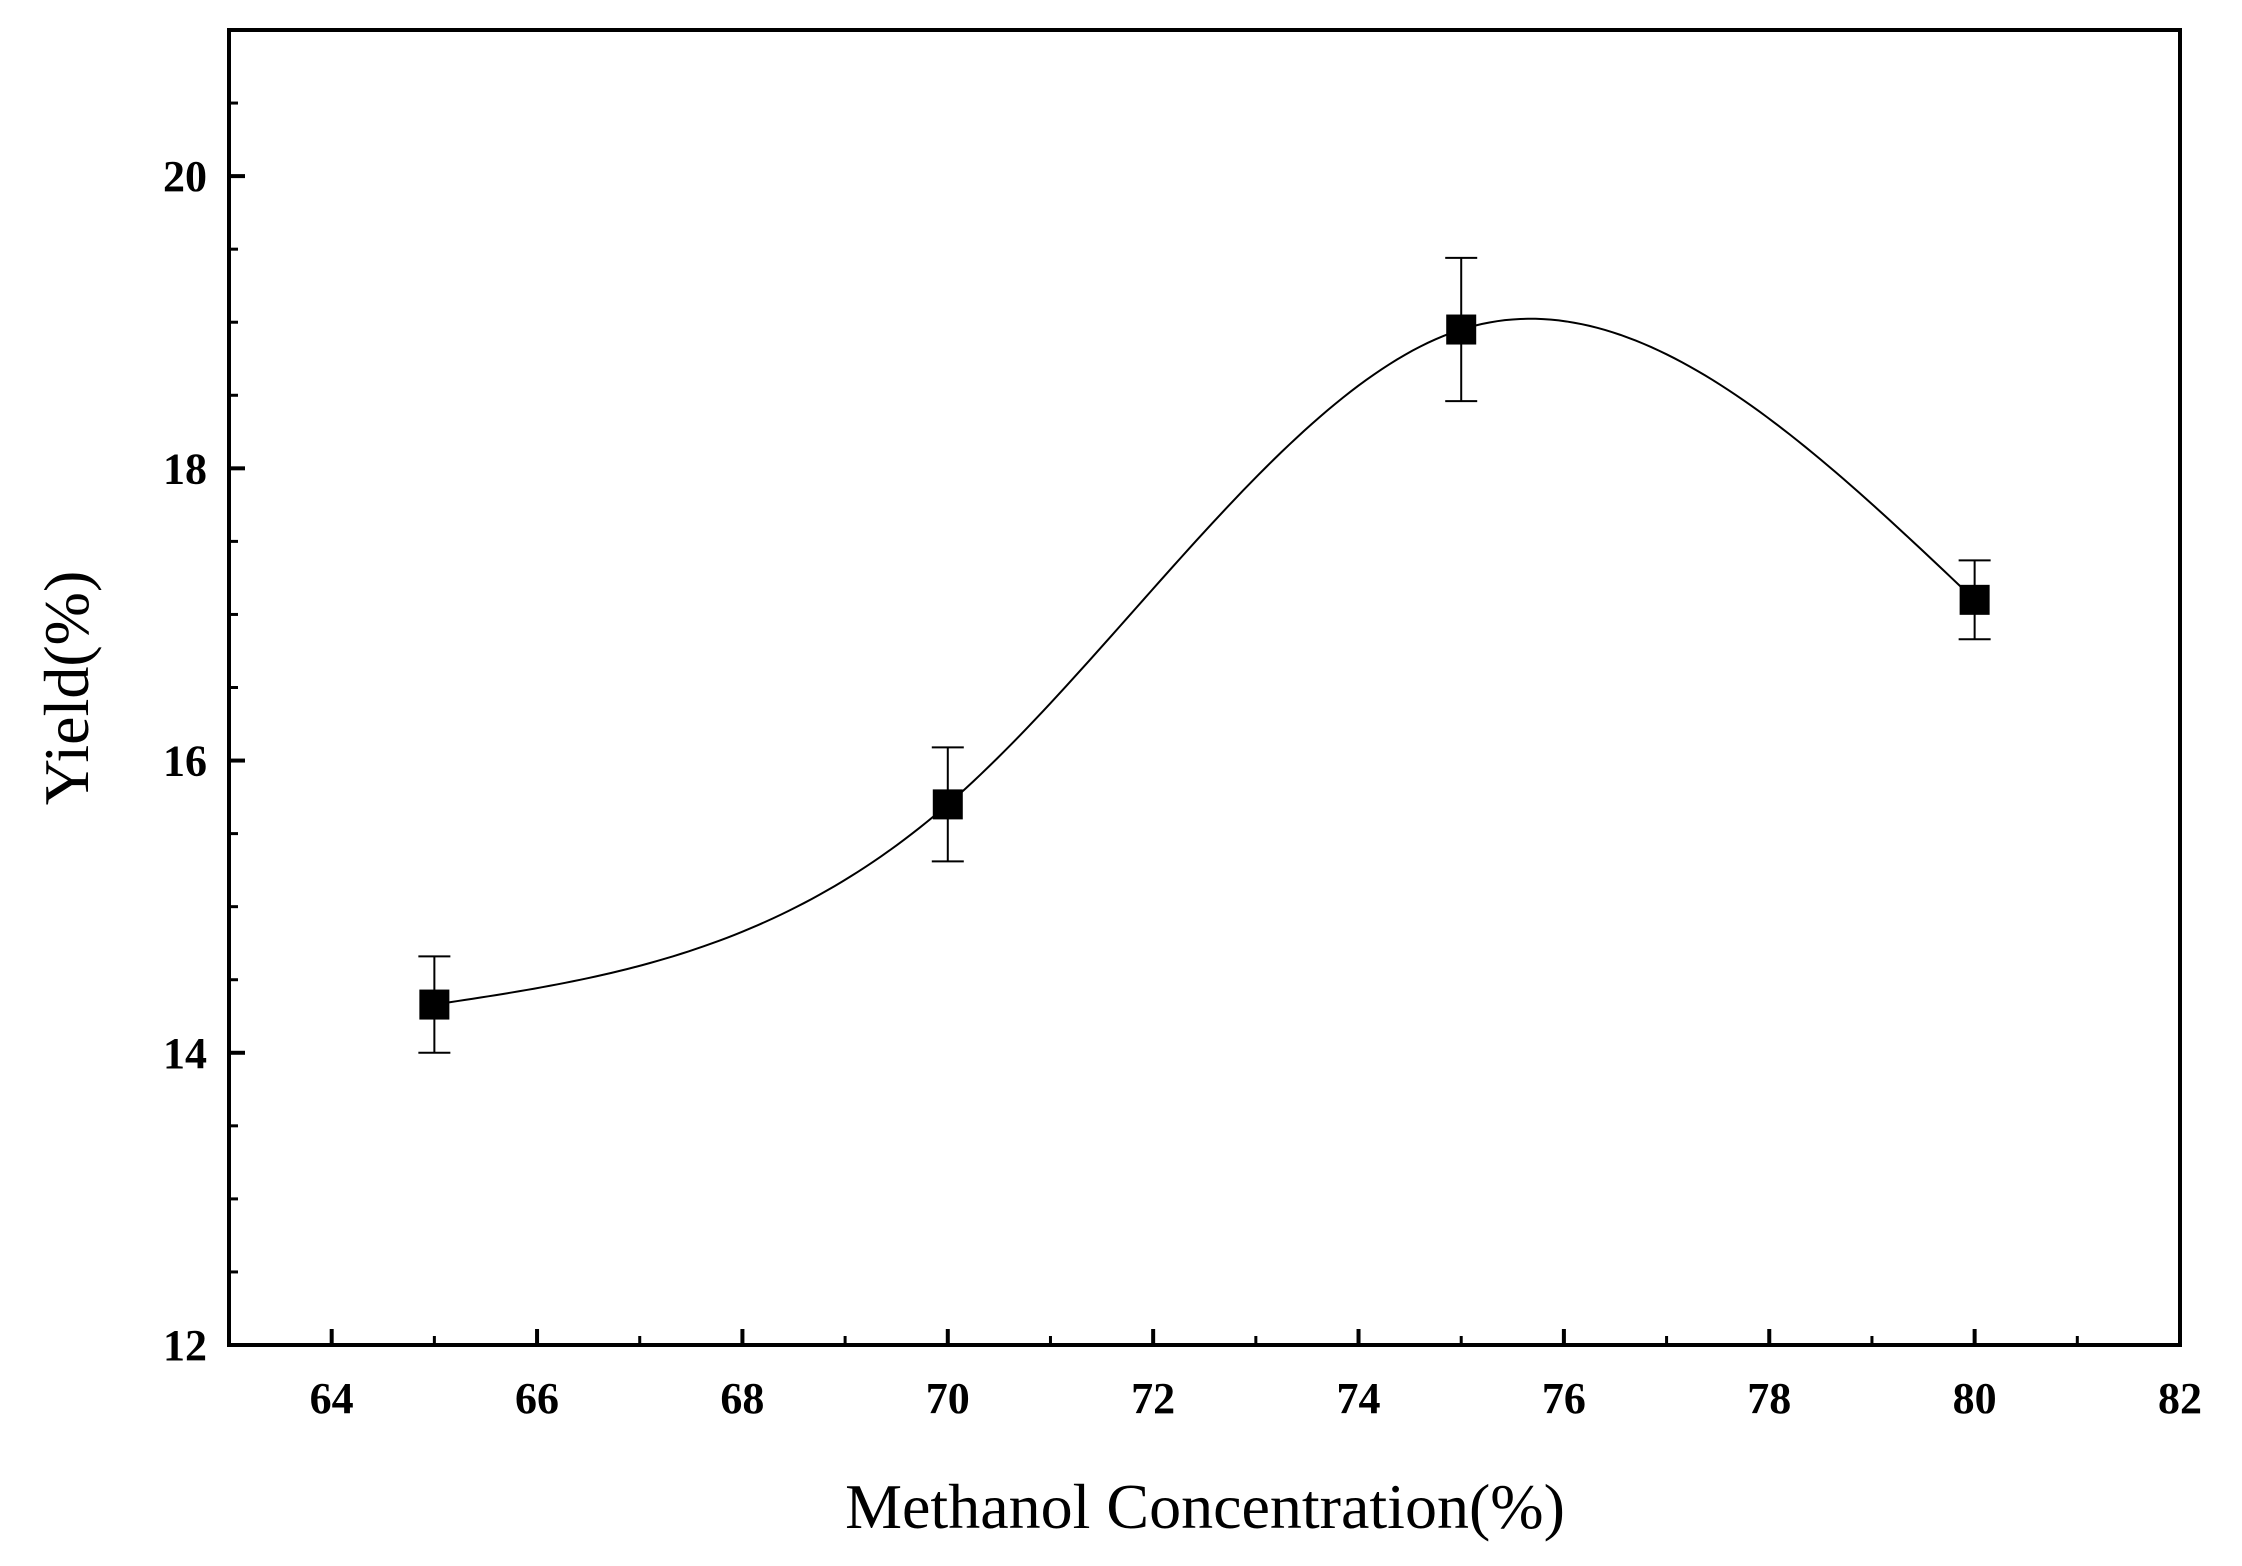 The width and height of the screenshot is (2242, 1566). What do you see at coordinates (1256, 1398) in the screenshot?
I see `x-tick-labels: 64 66 68 70 72 74 76 78 80 82` at bounding box center [1256, 1398].